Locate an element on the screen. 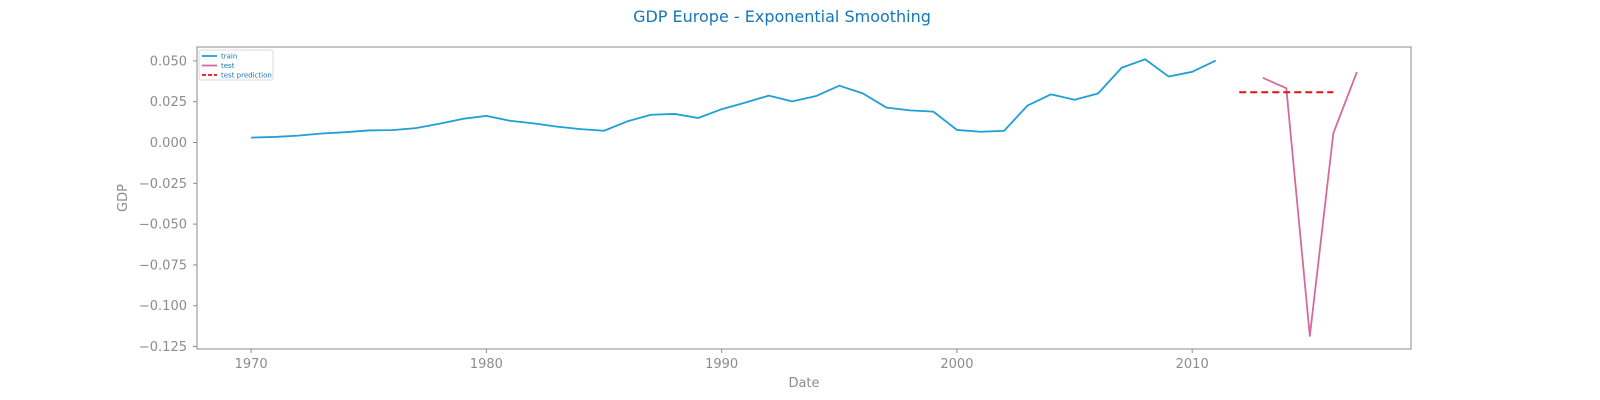 The image size is (1600, 400). x-tick-label: 1990 is located at coordinates (721, 364).